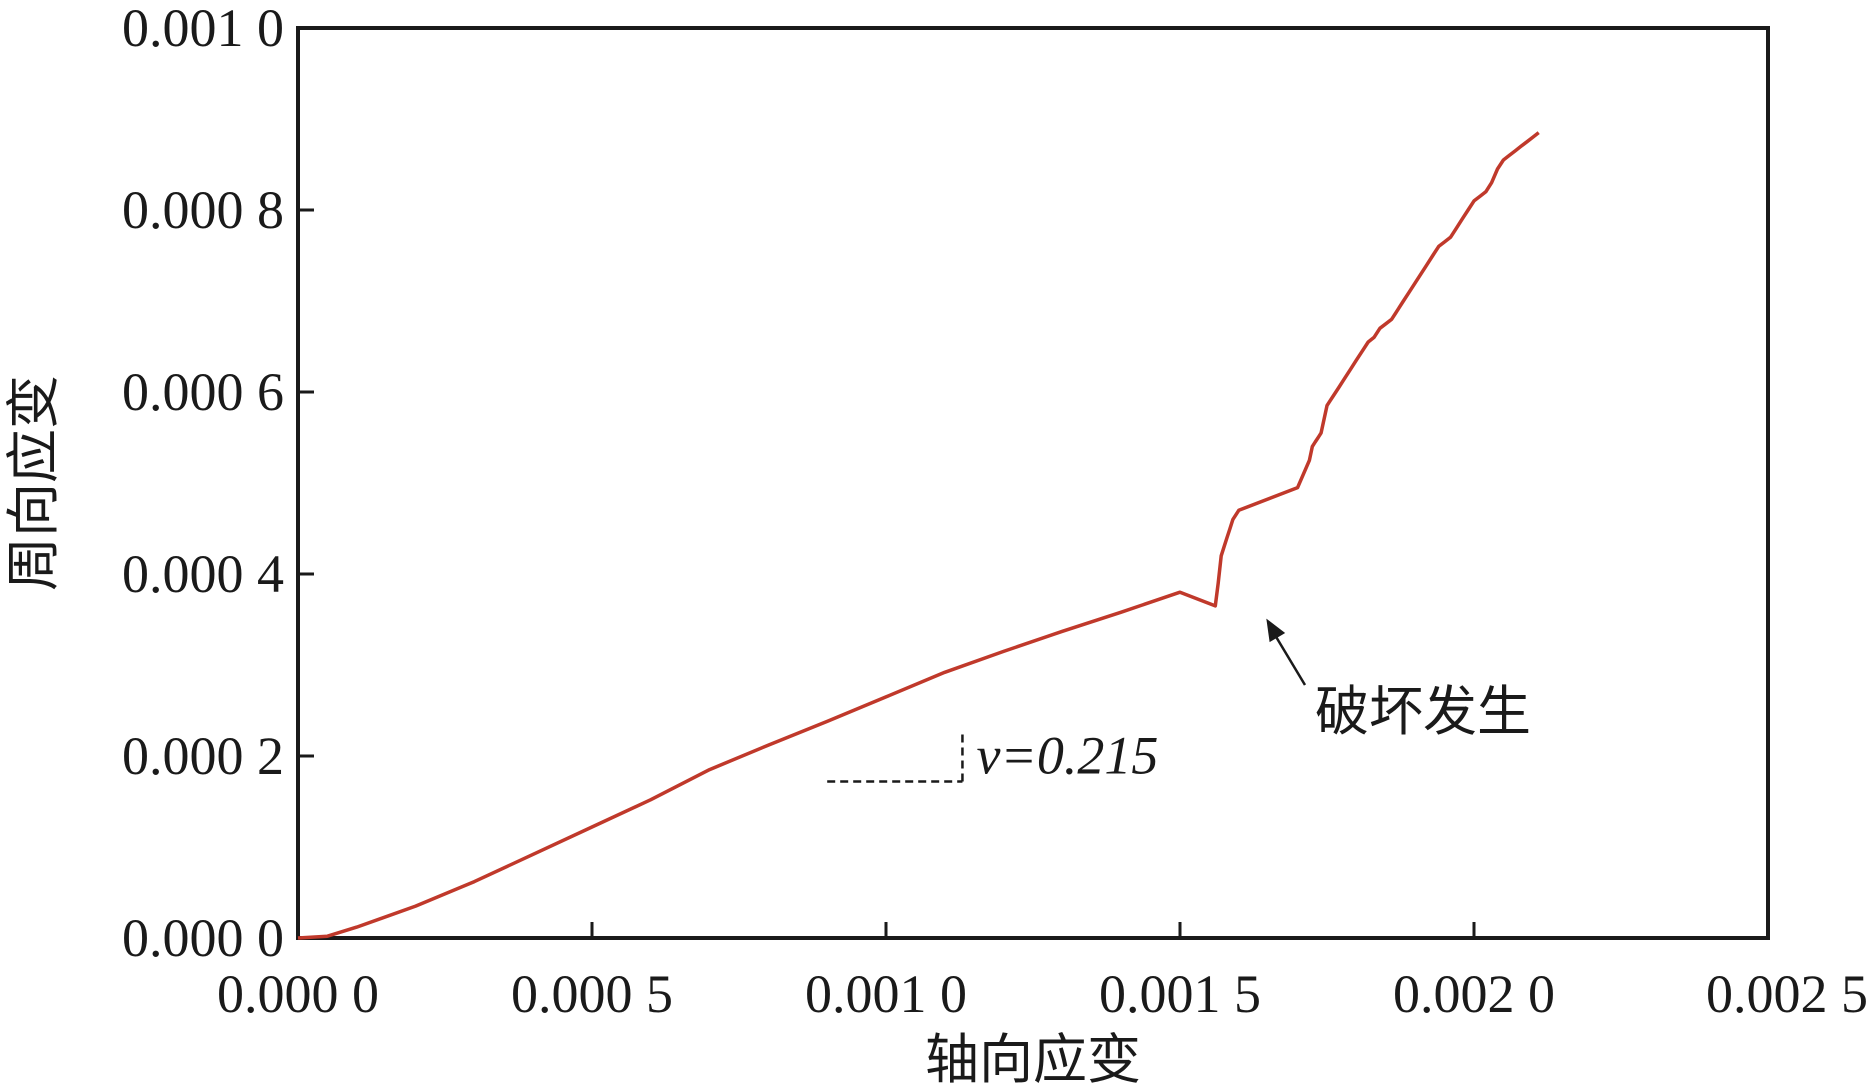 The width and height of the screenshot is (1874, 1090). What do you see at coordinates (886, 994) in the screenshot?
I see `x-tick-label: 0.001 0` at bounding box center [886, 994].